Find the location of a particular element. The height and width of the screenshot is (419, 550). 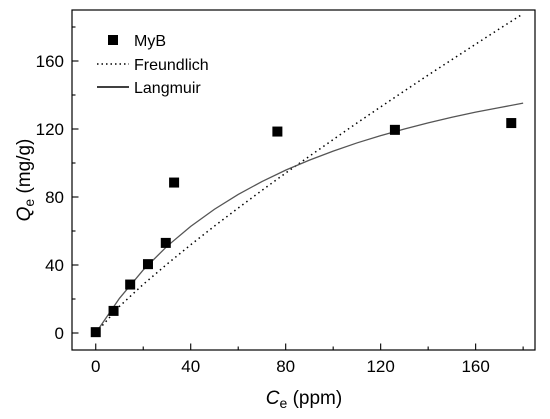

y-tick-label: 120 is located at coordinates (50, 129).